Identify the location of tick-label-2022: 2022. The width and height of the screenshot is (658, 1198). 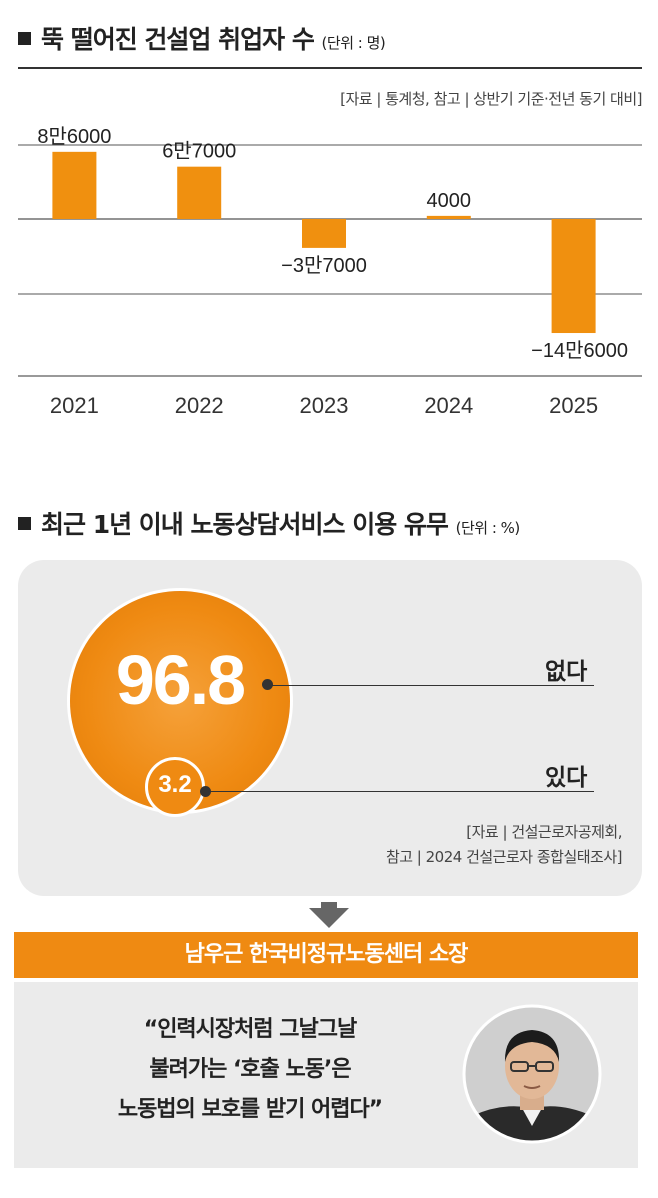
(199, 405).